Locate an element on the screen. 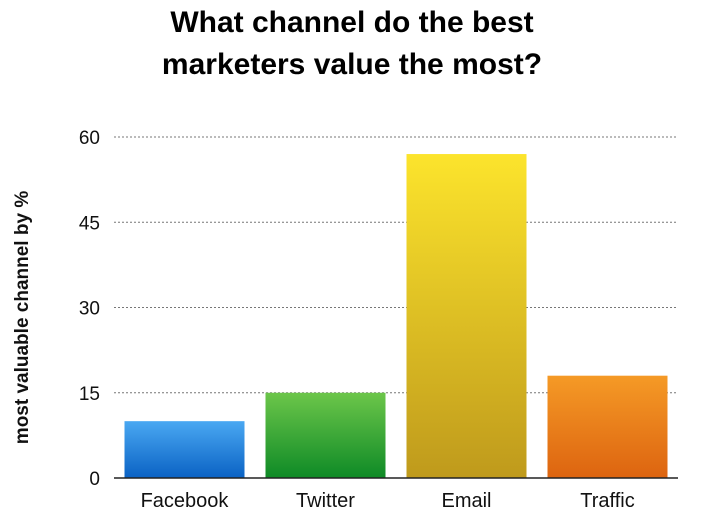 This screenshot has height=530, width=704. x-category-label: Email is located at coordinates (466, 501).